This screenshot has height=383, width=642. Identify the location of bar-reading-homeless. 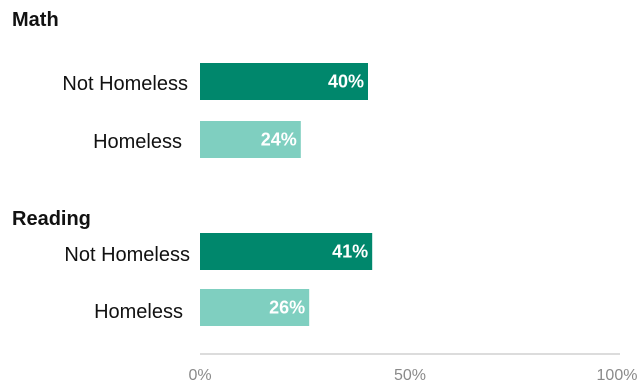
(255, 307).